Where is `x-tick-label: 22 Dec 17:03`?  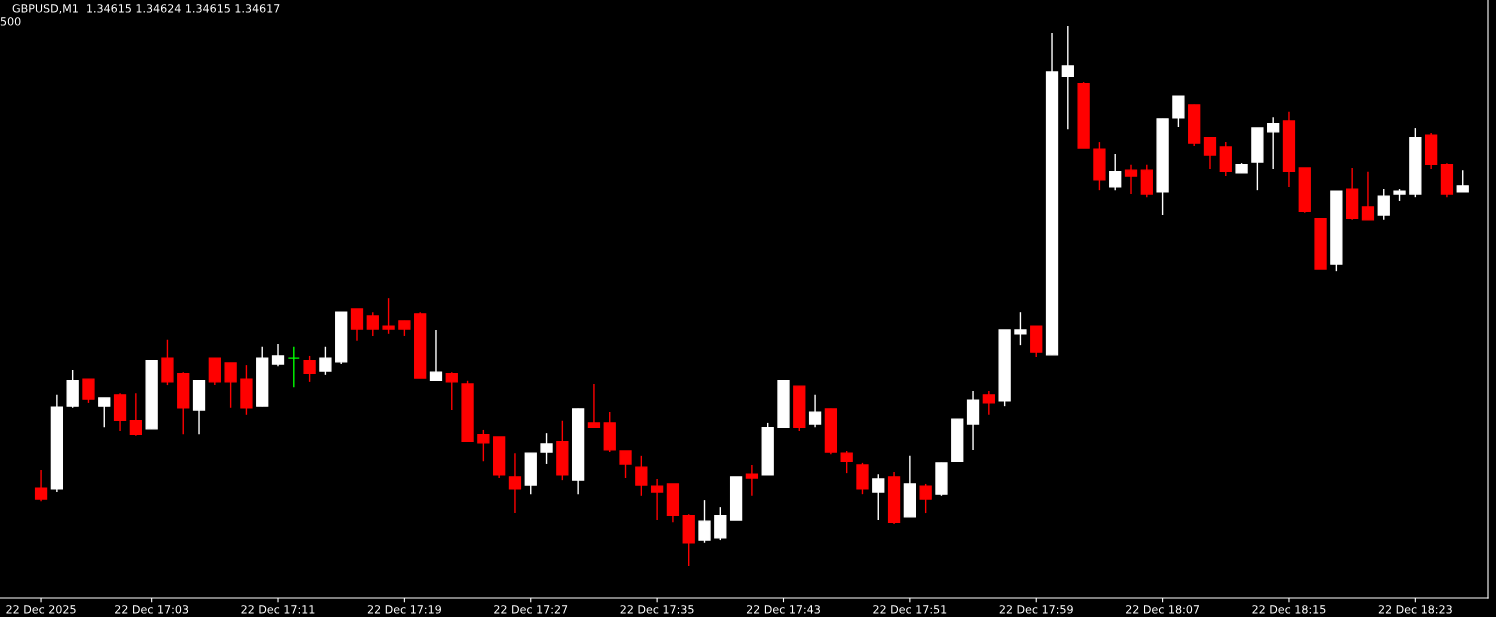 x-tick-label: 22 Dec 17:03 is located at coordinates (152, 609).